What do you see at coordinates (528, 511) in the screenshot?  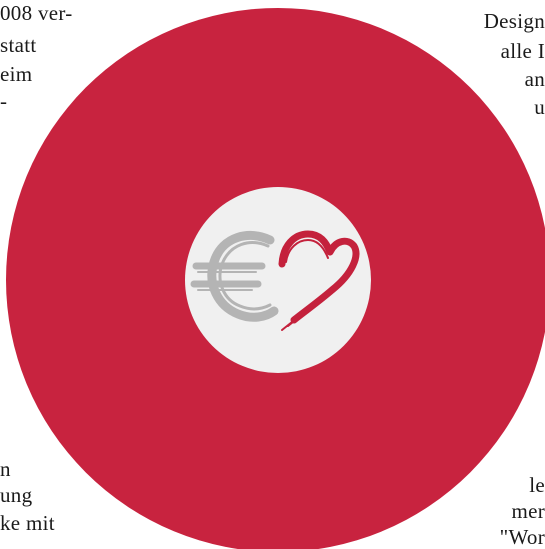 I see `text-fragment-bottom-right-2: mer` at bounding box center [528, 511].